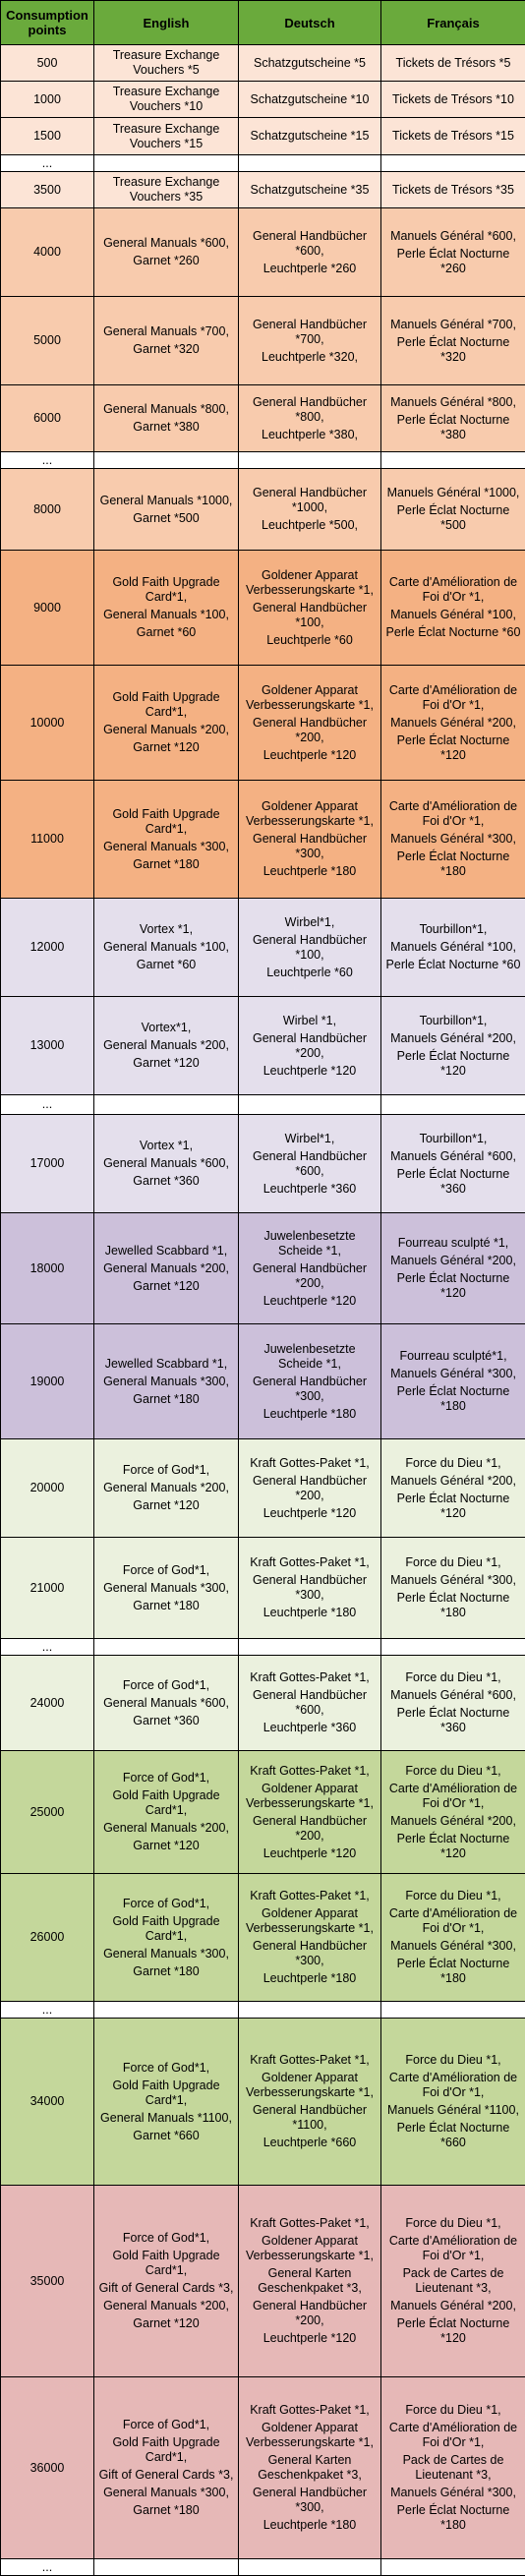  What do you see at coordinates (47, 1588) in the screenshot?
I see `points-cell: 21000` at bounding box center [47, 1588].